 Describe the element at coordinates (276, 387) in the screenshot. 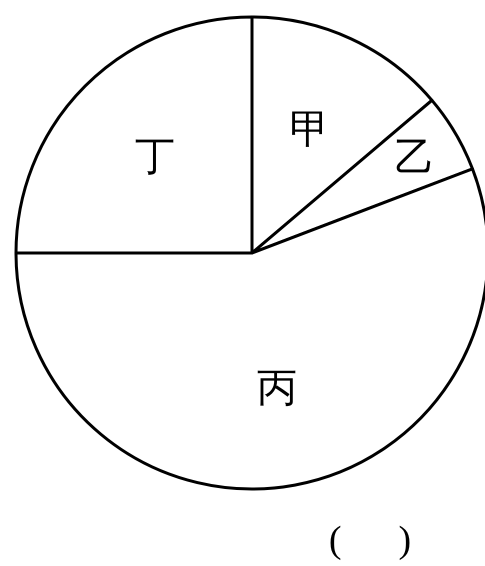

I see `slice-label: 丙` at that location.